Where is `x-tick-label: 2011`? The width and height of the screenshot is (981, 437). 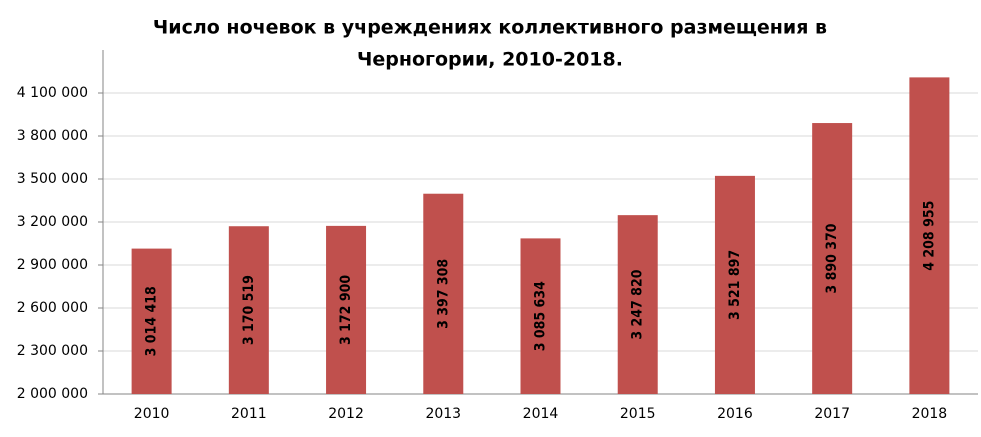
x-tick-label: 2011 is located at coordinates (249, 414).